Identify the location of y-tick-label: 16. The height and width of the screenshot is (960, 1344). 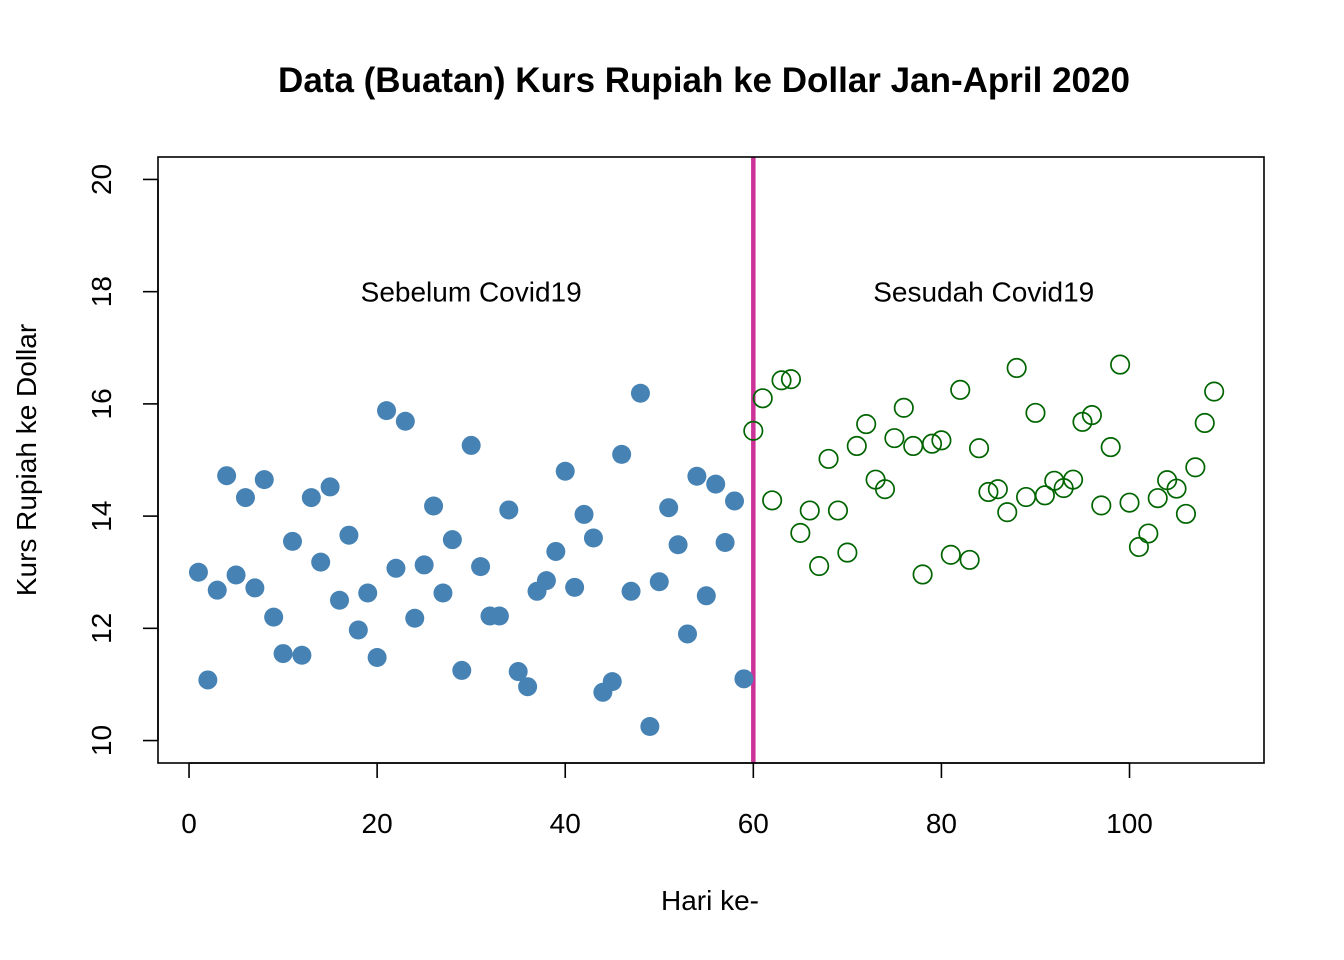
(101, 403).